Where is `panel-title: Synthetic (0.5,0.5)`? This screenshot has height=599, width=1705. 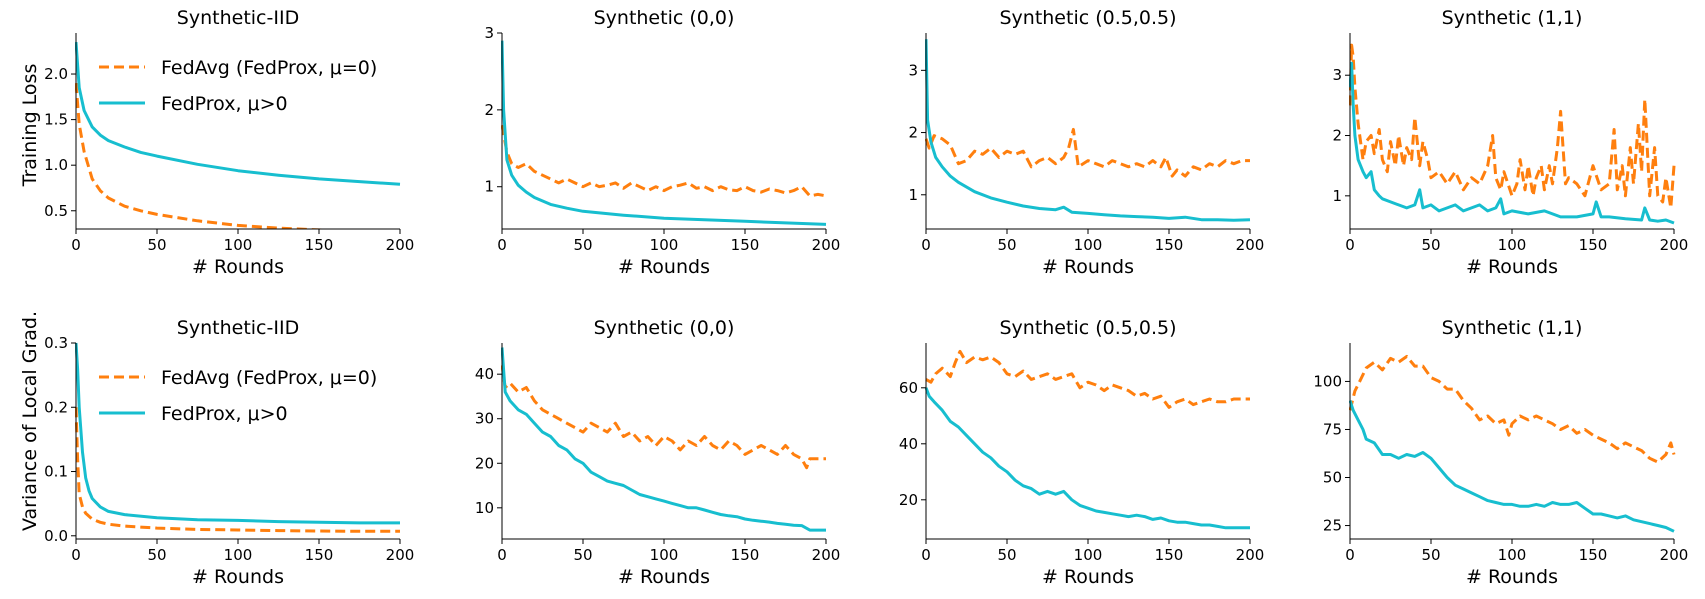 panel-title: Synthetic (0.5,0.5) is located at coordinates (1087, 328).